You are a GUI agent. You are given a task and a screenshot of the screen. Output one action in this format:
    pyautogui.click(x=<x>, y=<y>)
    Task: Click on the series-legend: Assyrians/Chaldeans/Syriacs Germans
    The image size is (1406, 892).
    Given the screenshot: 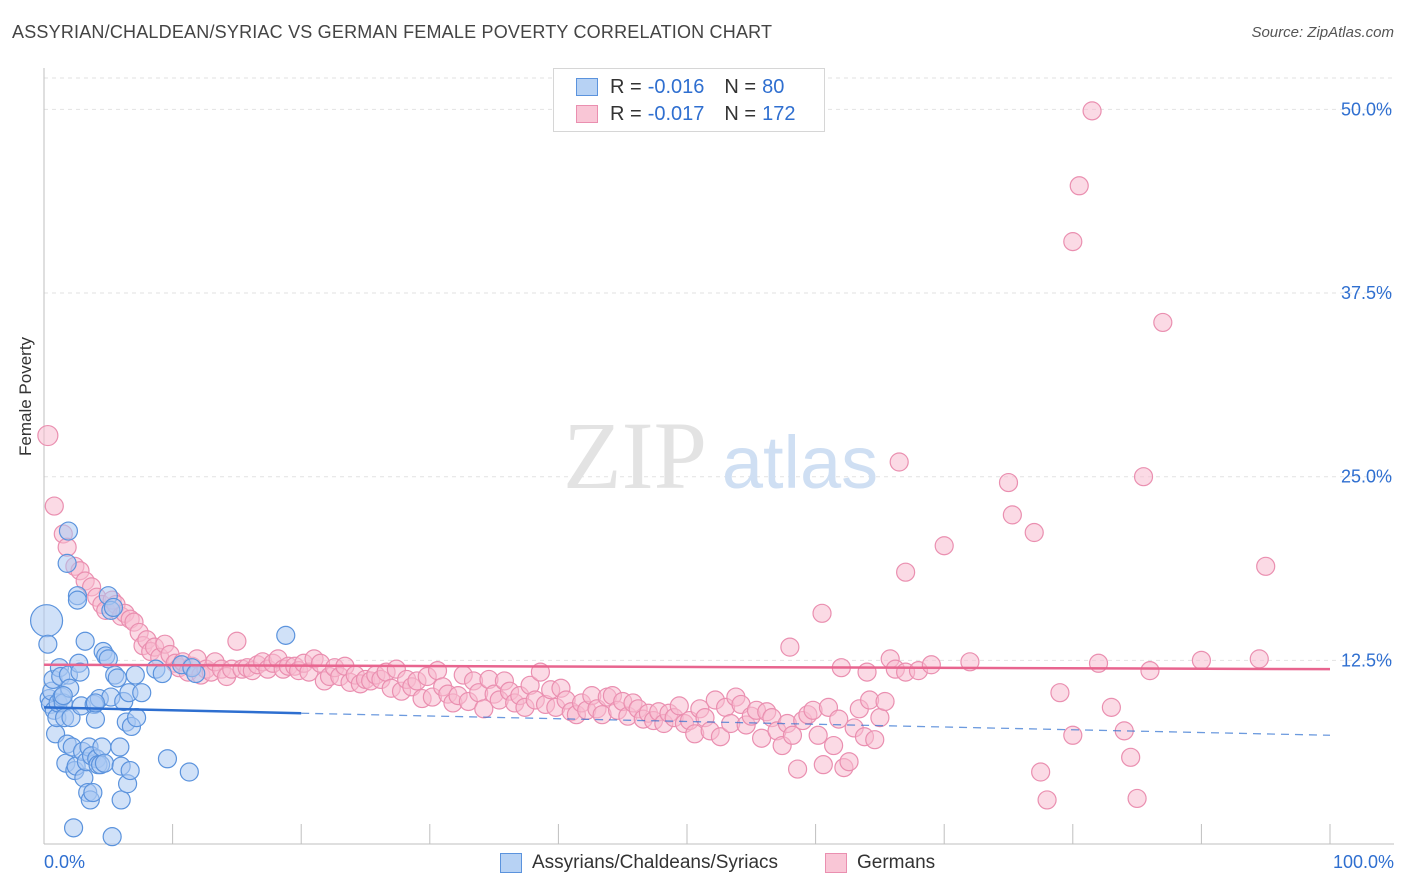 What is the action you would take?
    pyautogui.click(x=703, y=865)
    